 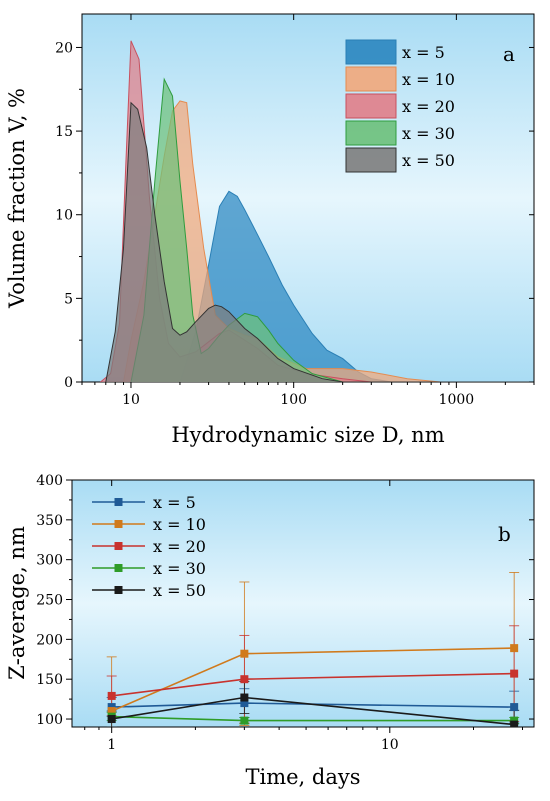 What do you see at coordinates (390, 745) in the screenshot?
I see `x-tick-label-b-1: 10` at bounding box center [390, 745].